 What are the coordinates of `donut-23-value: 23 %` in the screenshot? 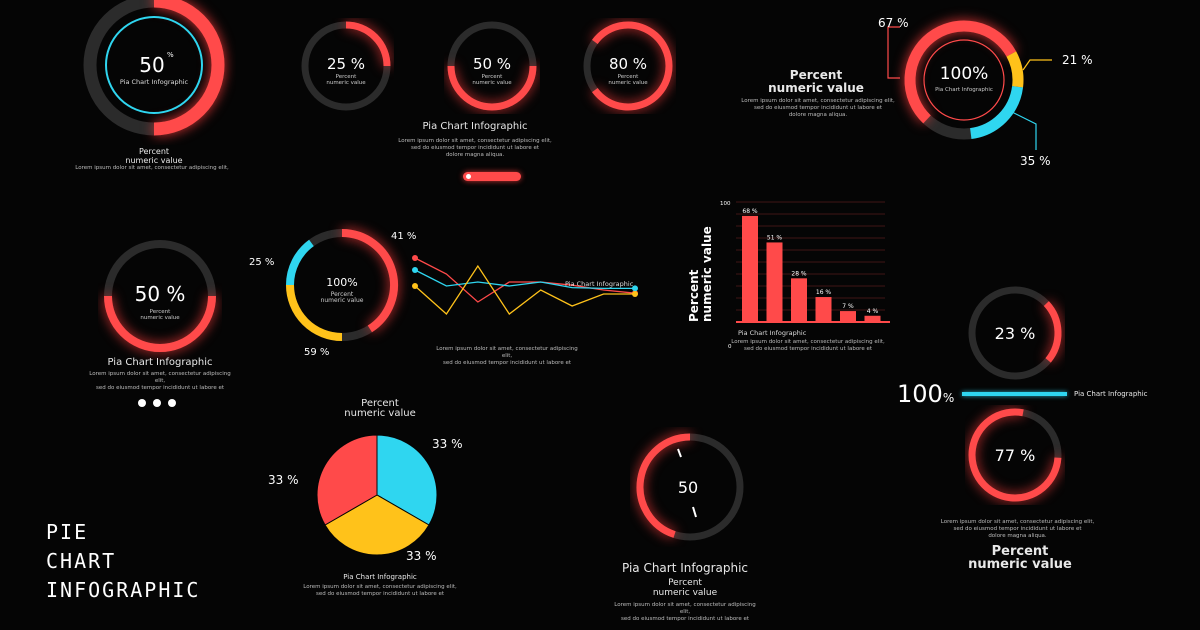 It's located at (1015, 333).